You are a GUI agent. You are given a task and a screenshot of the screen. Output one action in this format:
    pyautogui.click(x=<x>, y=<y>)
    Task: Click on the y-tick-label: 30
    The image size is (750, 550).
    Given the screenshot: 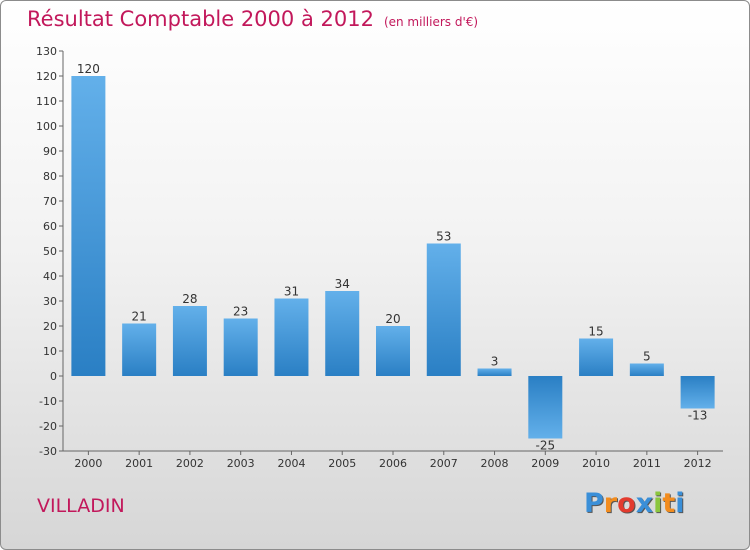 What is the action you would take?
    pyautogui.click(x=50, y=301)
    